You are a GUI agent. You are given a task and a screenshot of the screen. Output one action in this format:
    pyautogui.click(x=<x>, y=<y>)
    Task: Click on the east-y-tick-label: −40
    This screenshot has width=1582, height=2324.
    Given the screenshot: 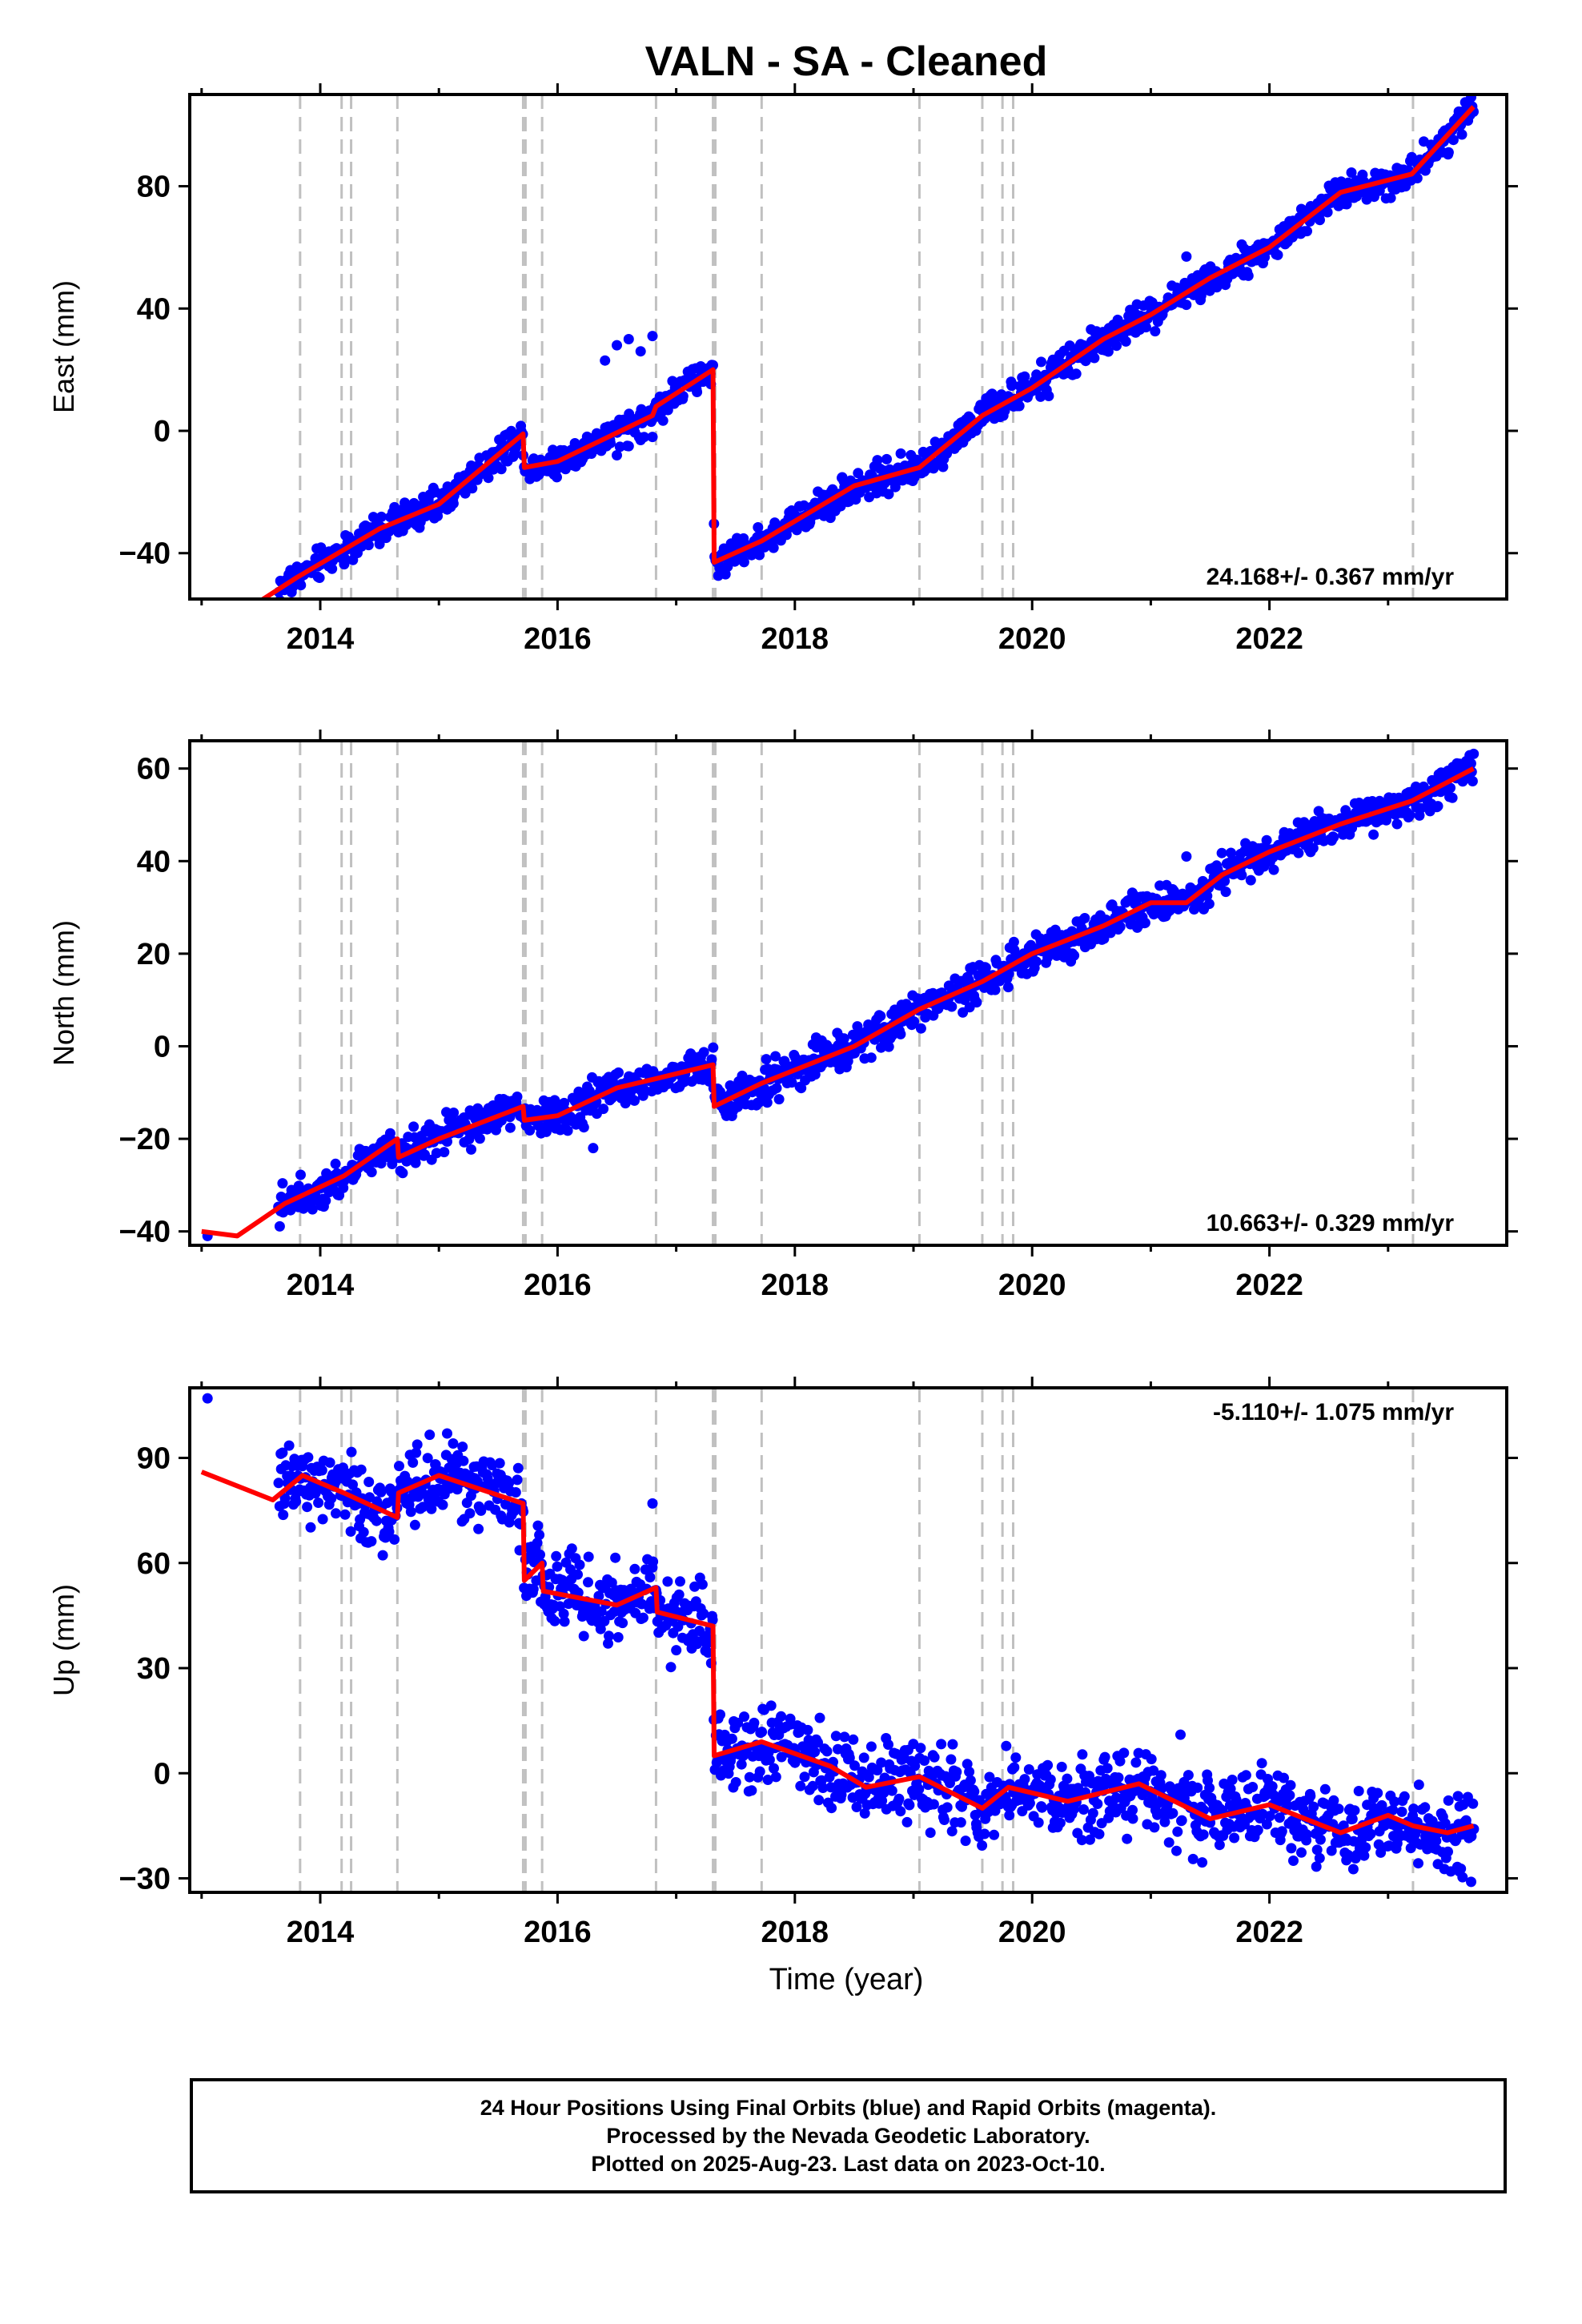 What is the action you would take?
    pyautogui.click(x=145, y=554)
    